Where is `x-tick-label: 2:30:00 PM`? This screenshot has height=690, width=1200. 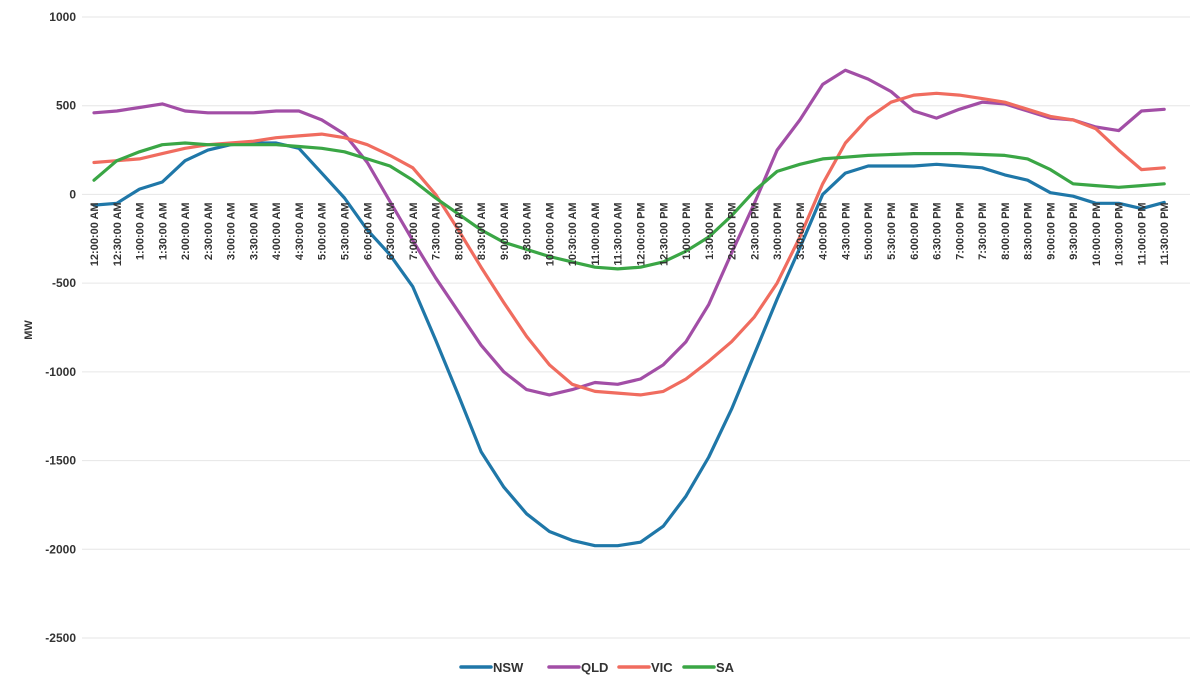 x-tick-label: 2:30:00 PM is located at coordinates (755, 230).